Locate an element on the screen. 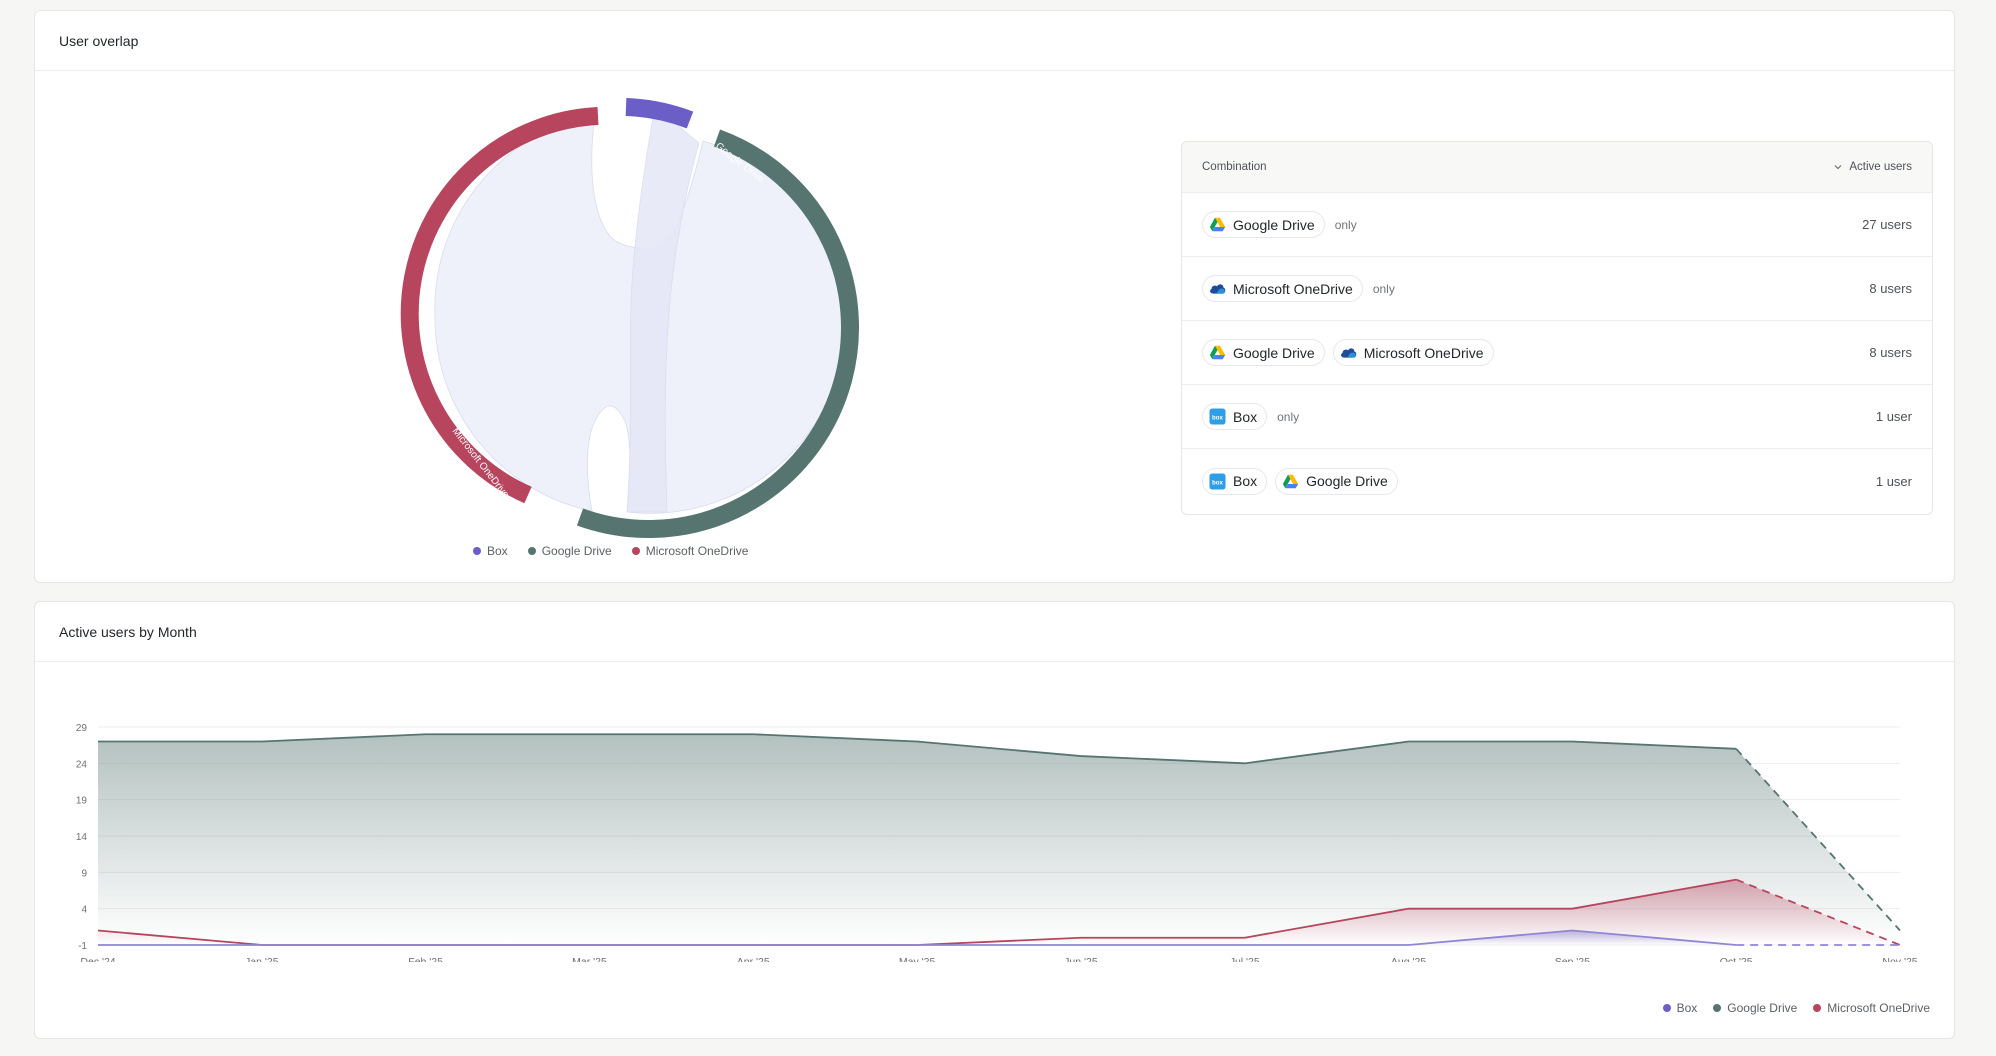  y-tick-label: -1 is located at coordinates (82, 946).